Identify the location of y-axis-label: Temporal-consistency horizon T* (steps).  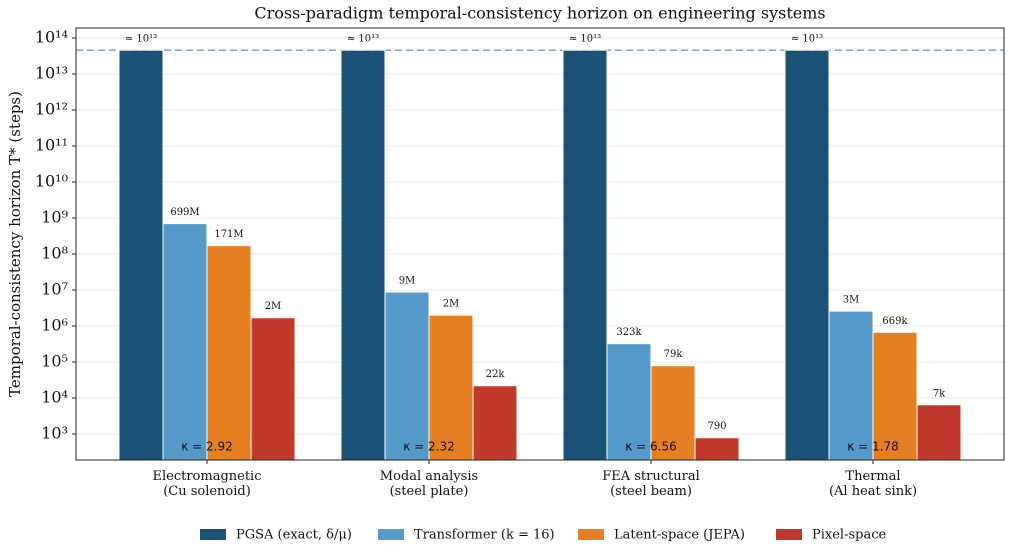
(15, 244).